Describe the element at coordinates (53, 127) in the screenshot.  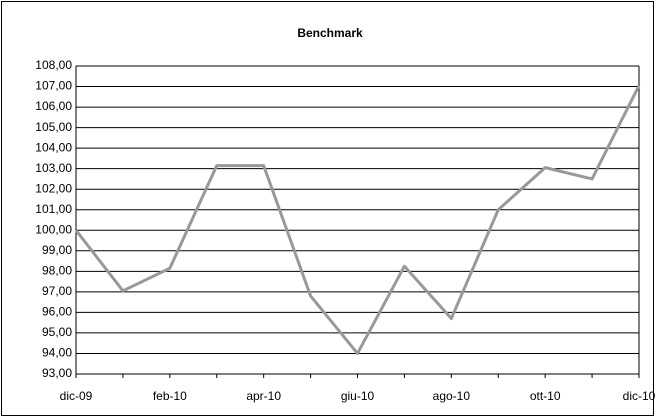
I see `y-tick-label: 105,00` at that location.